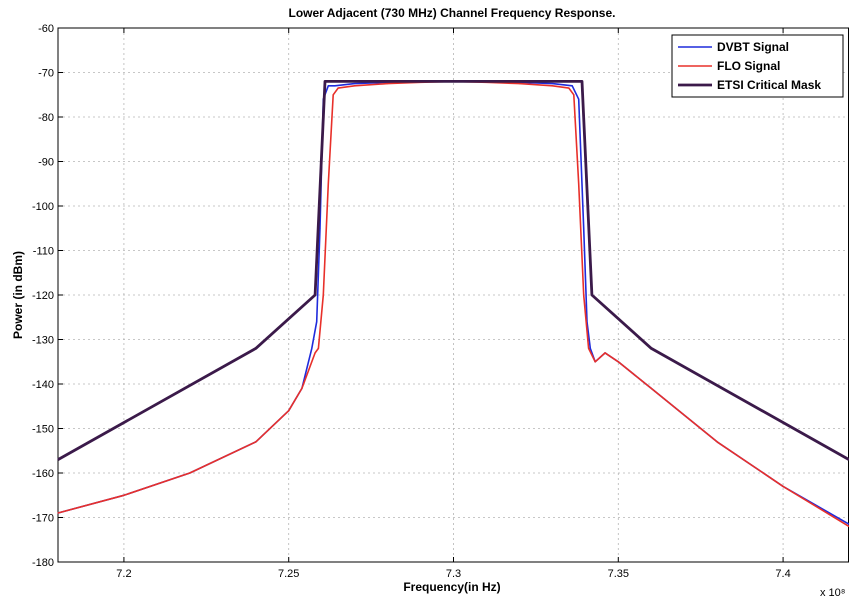 This screenshot has height=601, width=849. I want to click on y-tick-label: -80, so click(46, 118).